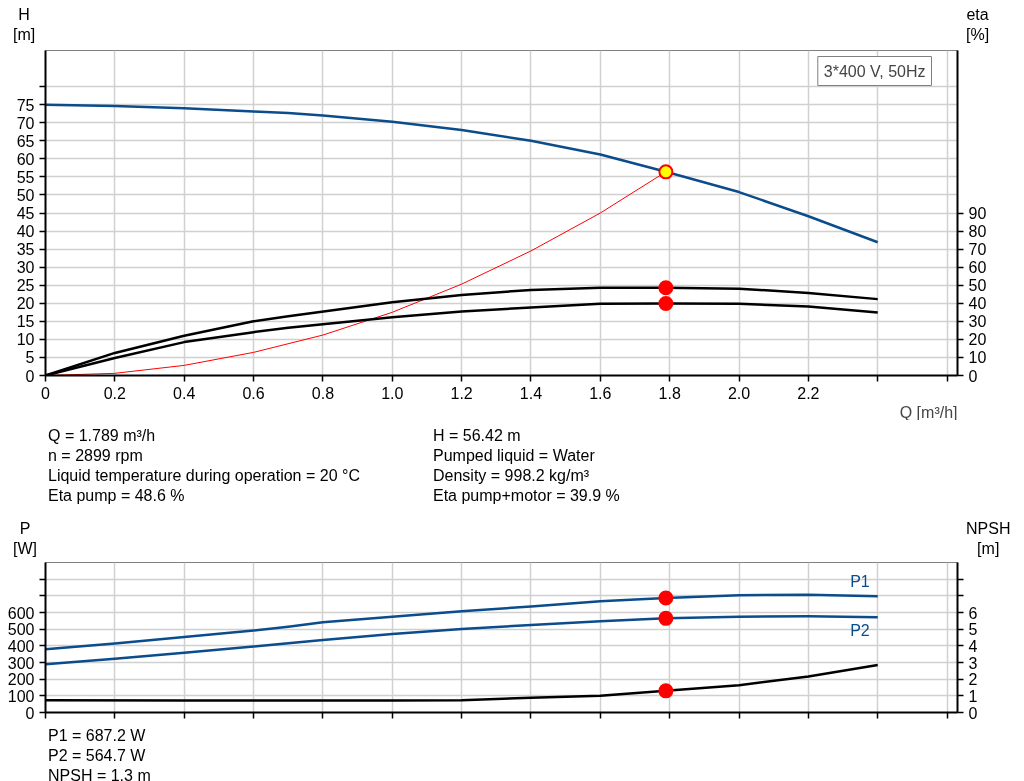 This screenshot has height=781, width=1024. What do you see at coordinates (25, 268) in the screenshot?
I see `y-tick-label: 30` at bounding box center [25, 268].